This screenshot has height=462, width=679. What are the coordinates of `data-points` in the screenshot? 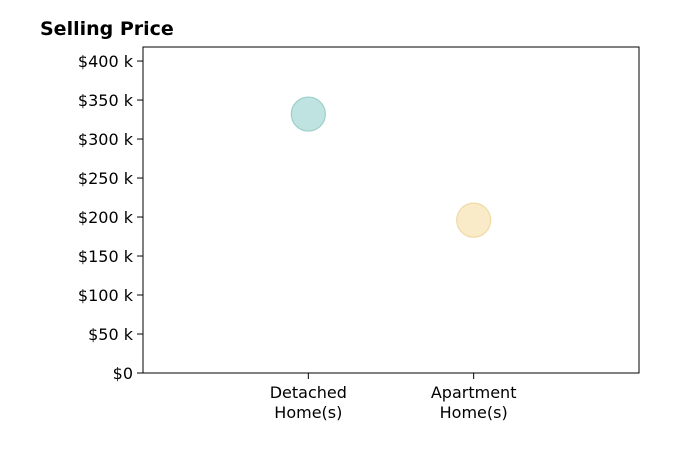 It's located at (391, 167).